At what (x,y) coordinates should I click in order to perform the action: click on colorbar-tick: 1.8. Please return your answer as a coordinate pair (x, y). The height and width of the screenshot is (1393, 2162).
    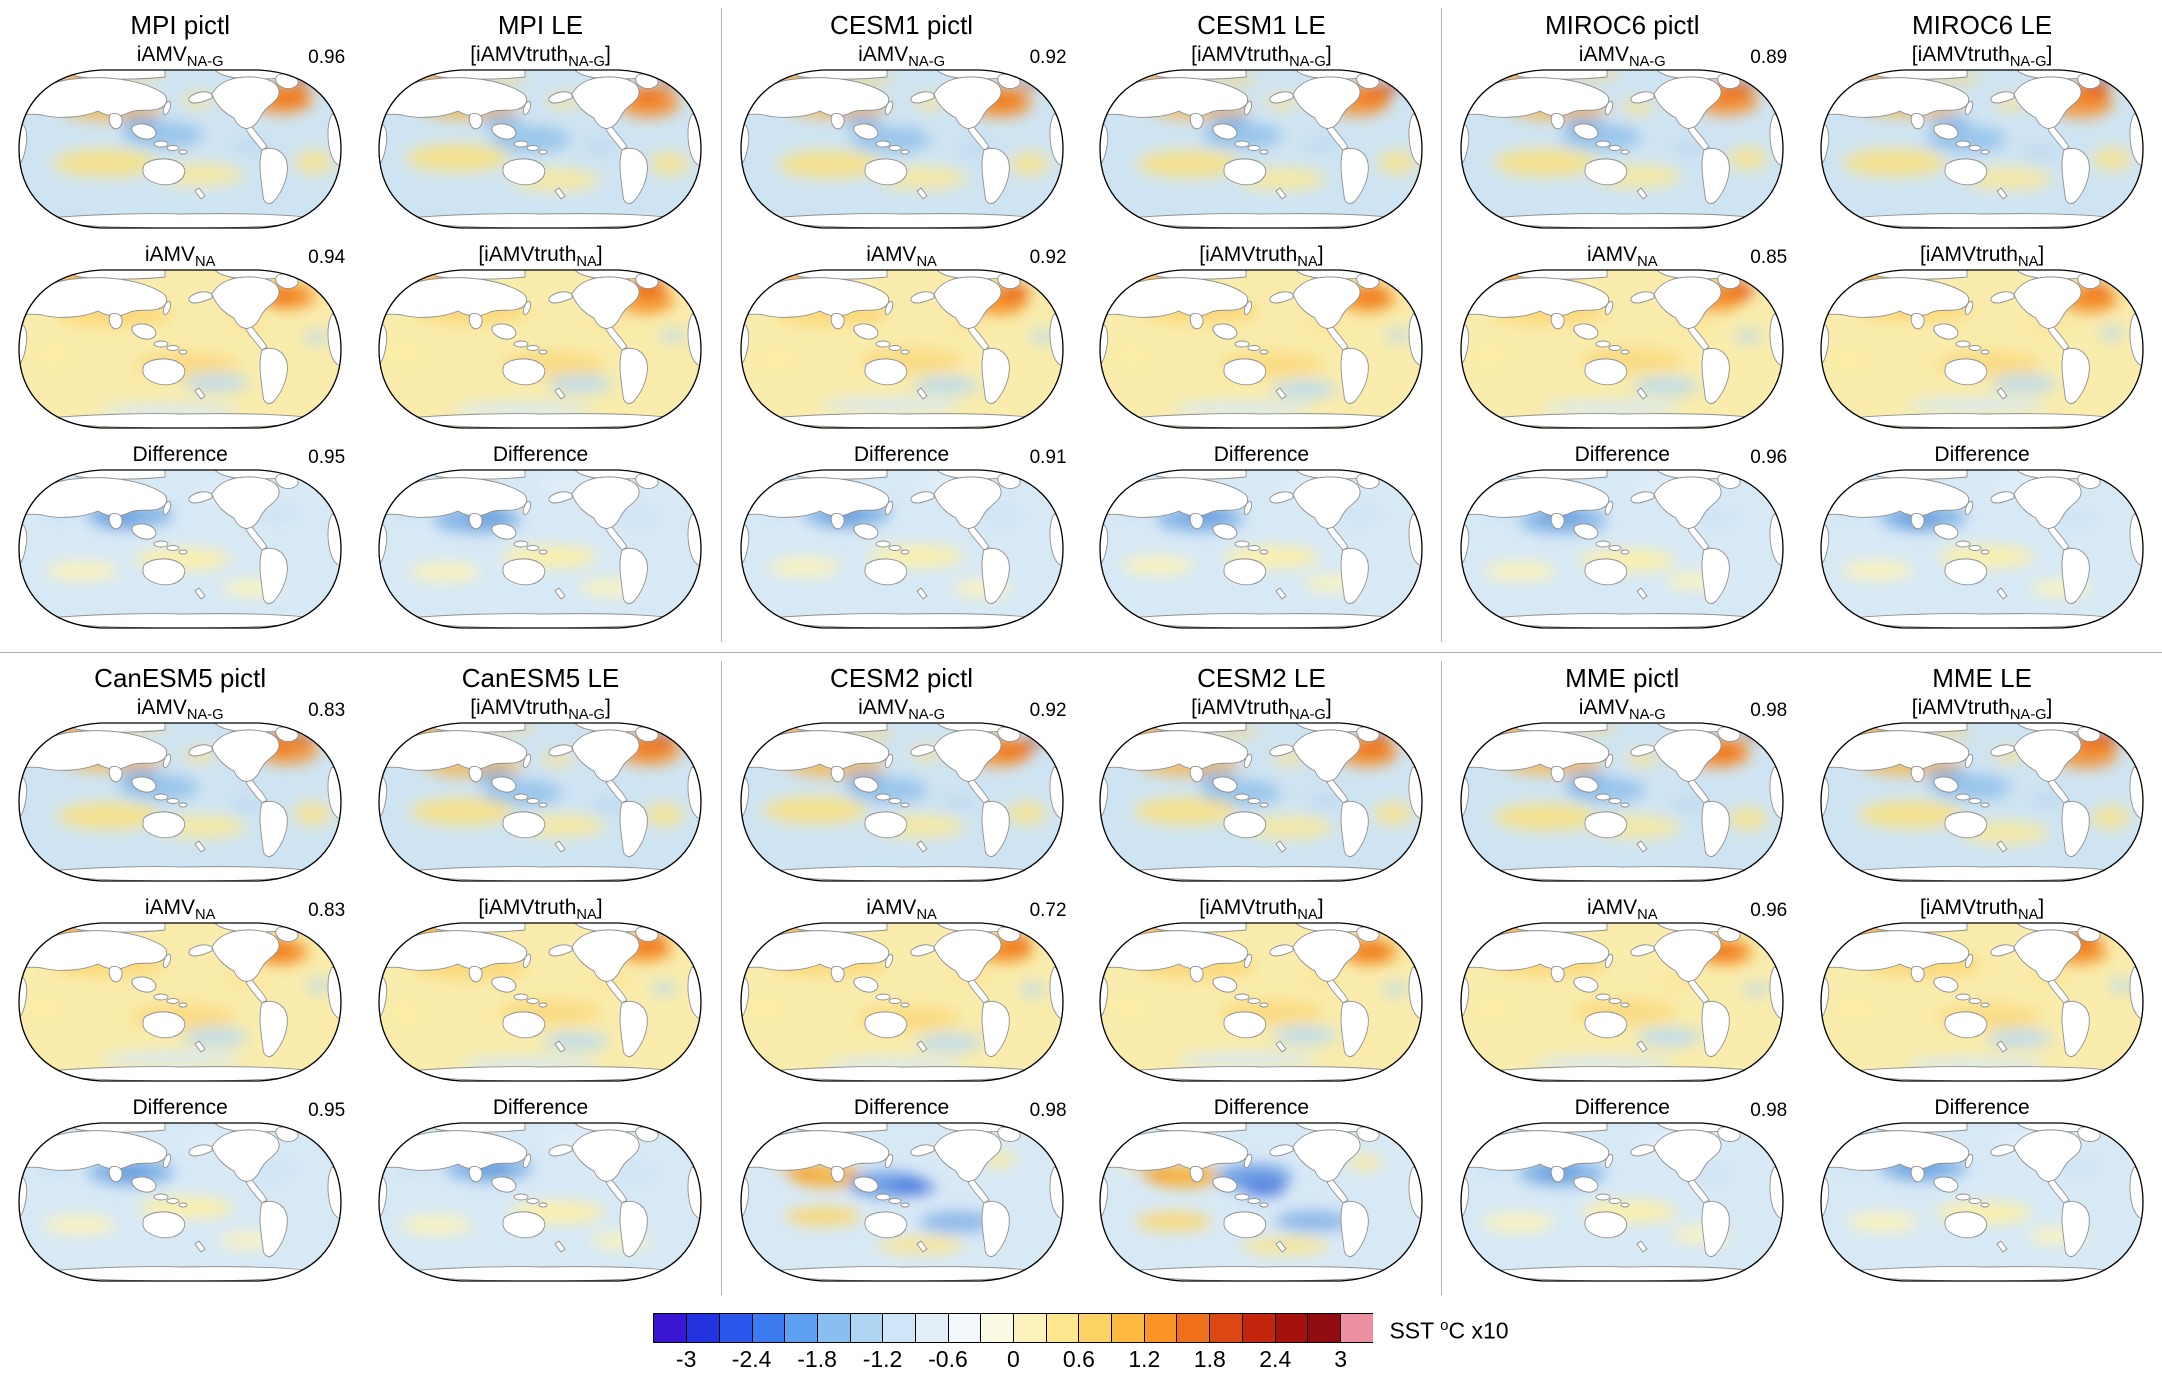
    Looking at the image, I should click on (1209, 1359).